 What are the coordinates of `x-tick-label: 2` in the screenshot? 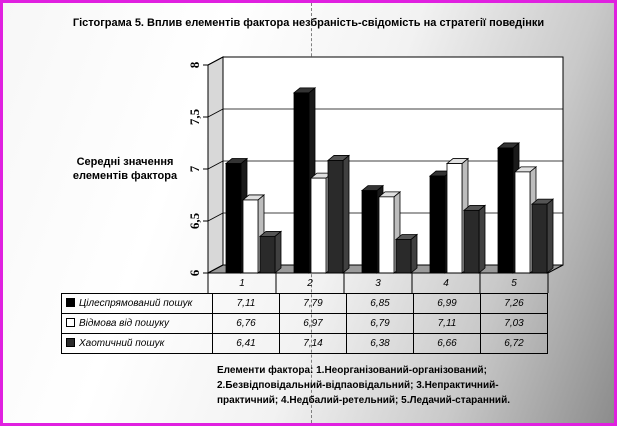 It's located at (309, 283).